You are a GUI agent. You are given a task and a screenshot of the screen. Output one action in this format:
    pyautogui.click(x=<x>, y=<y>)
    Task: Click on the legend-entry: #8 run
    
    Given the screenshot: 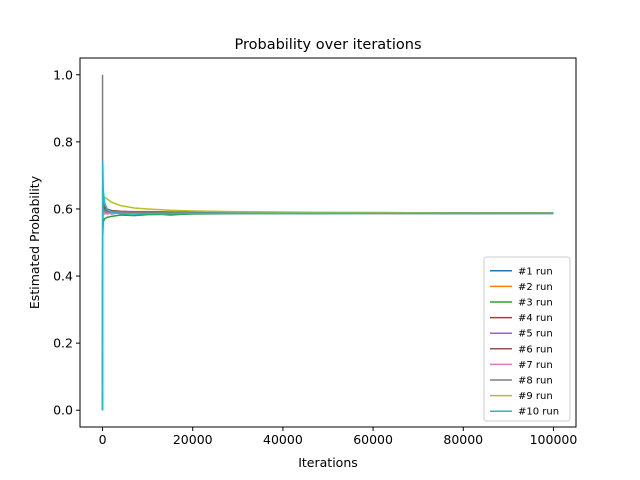 What is the action you would take?
    pyautogui.click(x=535, y=381)
    